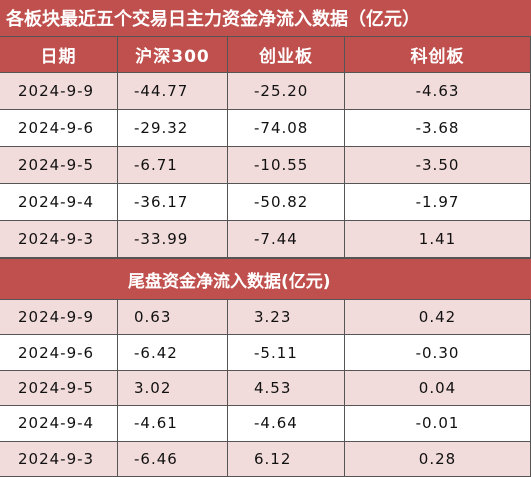  Describe the element at coordinates (286, 318) in the screenshot. I see `table-cell: 3.23` at that location.